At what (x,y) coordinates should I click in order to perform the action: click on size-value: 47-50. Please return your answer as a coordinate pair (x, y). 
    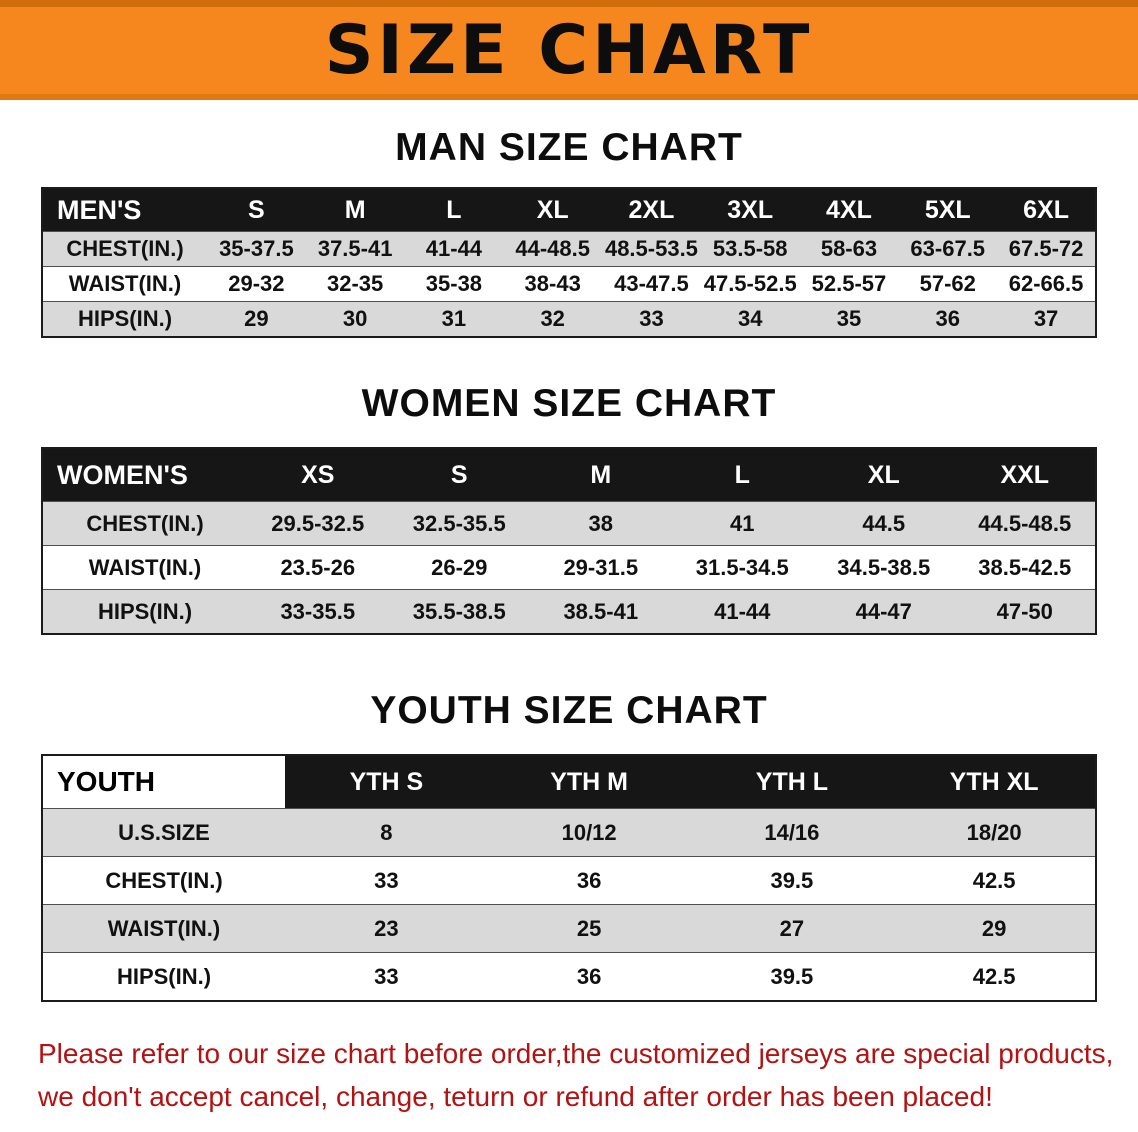
    Looking at the image, I should click on (1025, 611).